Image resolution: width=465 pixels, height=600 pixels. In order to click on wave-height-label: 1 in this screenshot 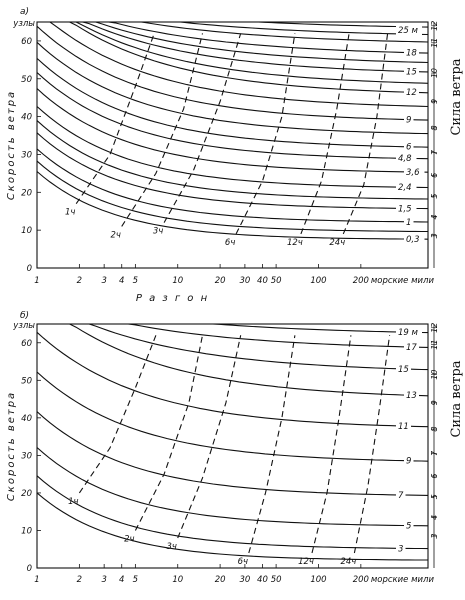, I will do `click(408, 223)`.